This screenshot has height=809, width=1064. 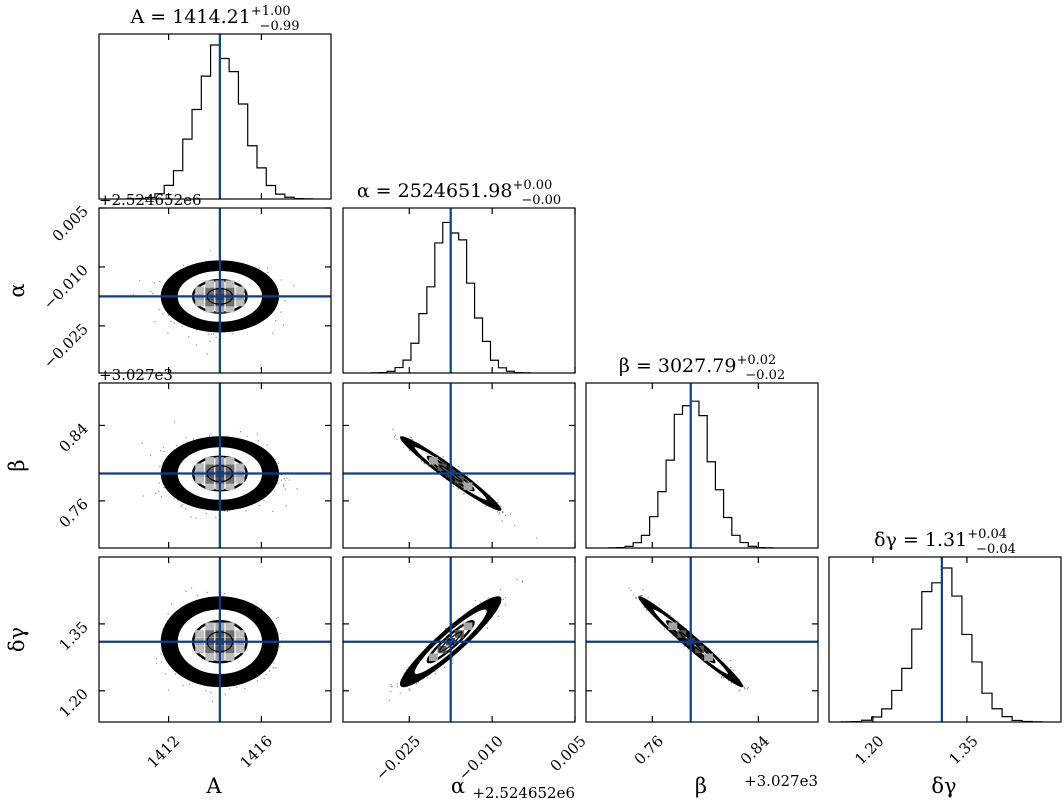 I want to click on x-axis-label-dgamma: δγ, so click(x=943, y=786).